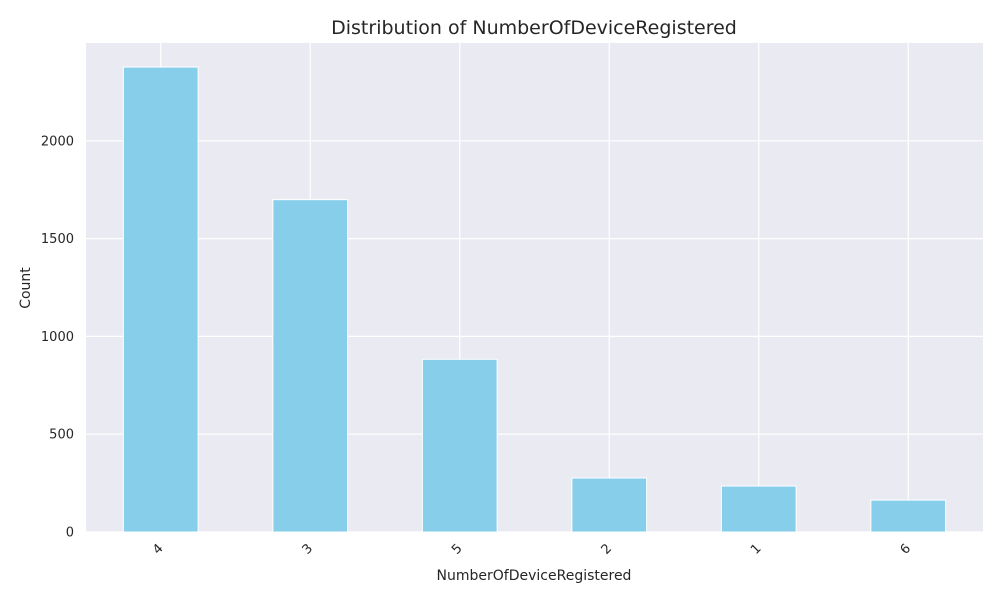 The image size is (1000, 600). I want to click on x-axis-ticks: 4 3 5 2 1 6, so click(532, 549).